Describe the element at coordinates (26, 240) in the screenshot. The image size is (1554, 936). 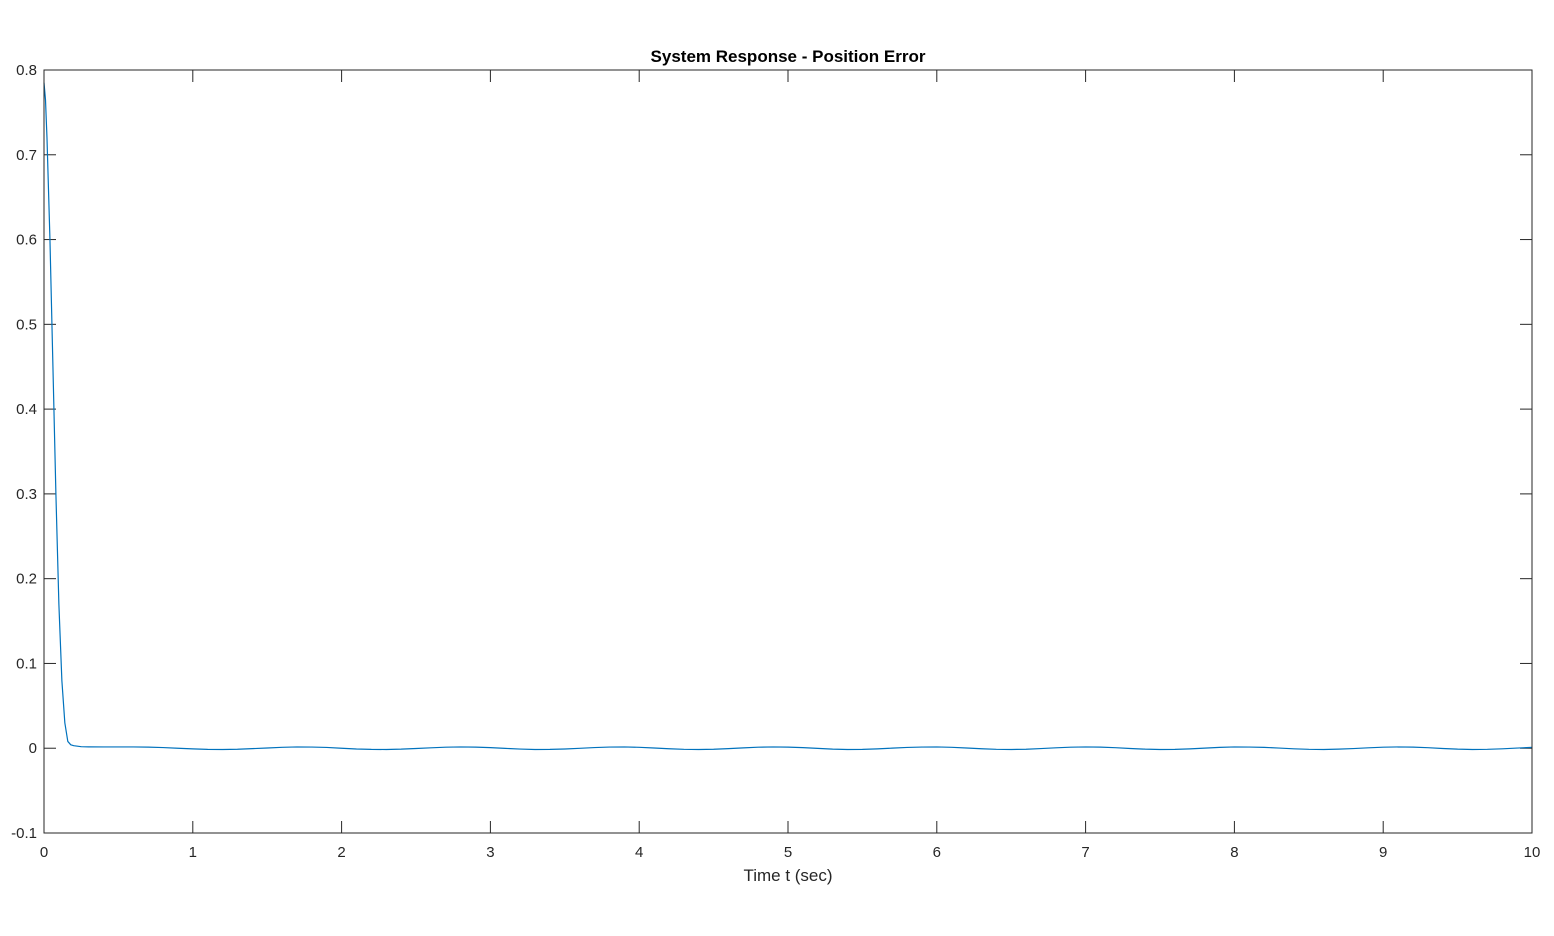
I see `y-tick-label: 0.6` at that location.